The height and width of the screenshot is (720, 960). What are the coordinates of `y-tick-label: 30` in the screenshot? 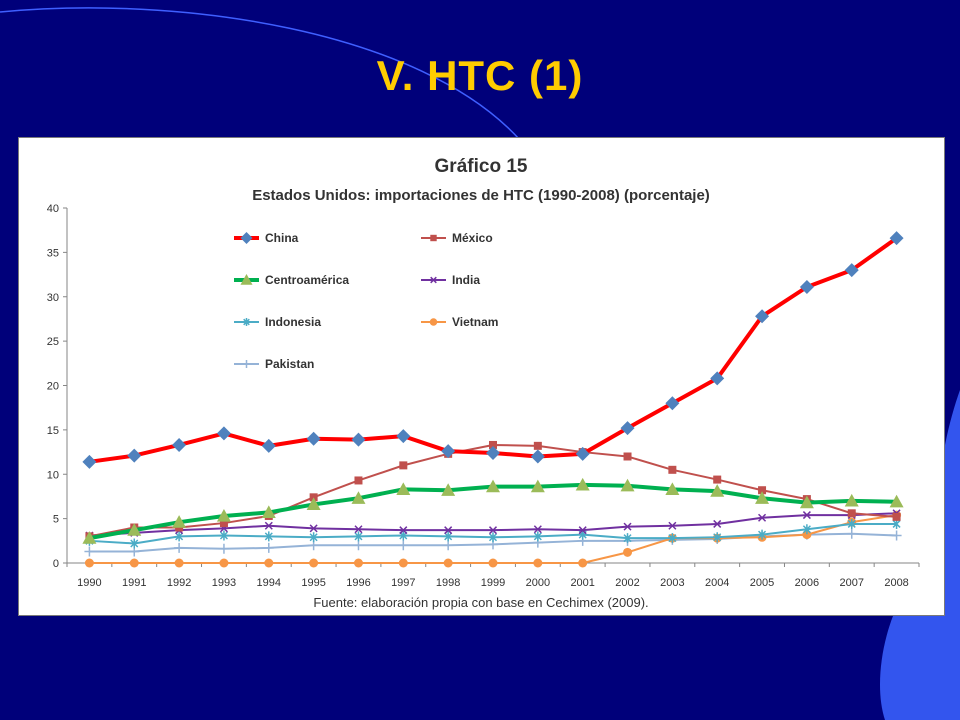 It's located at (53, 298).